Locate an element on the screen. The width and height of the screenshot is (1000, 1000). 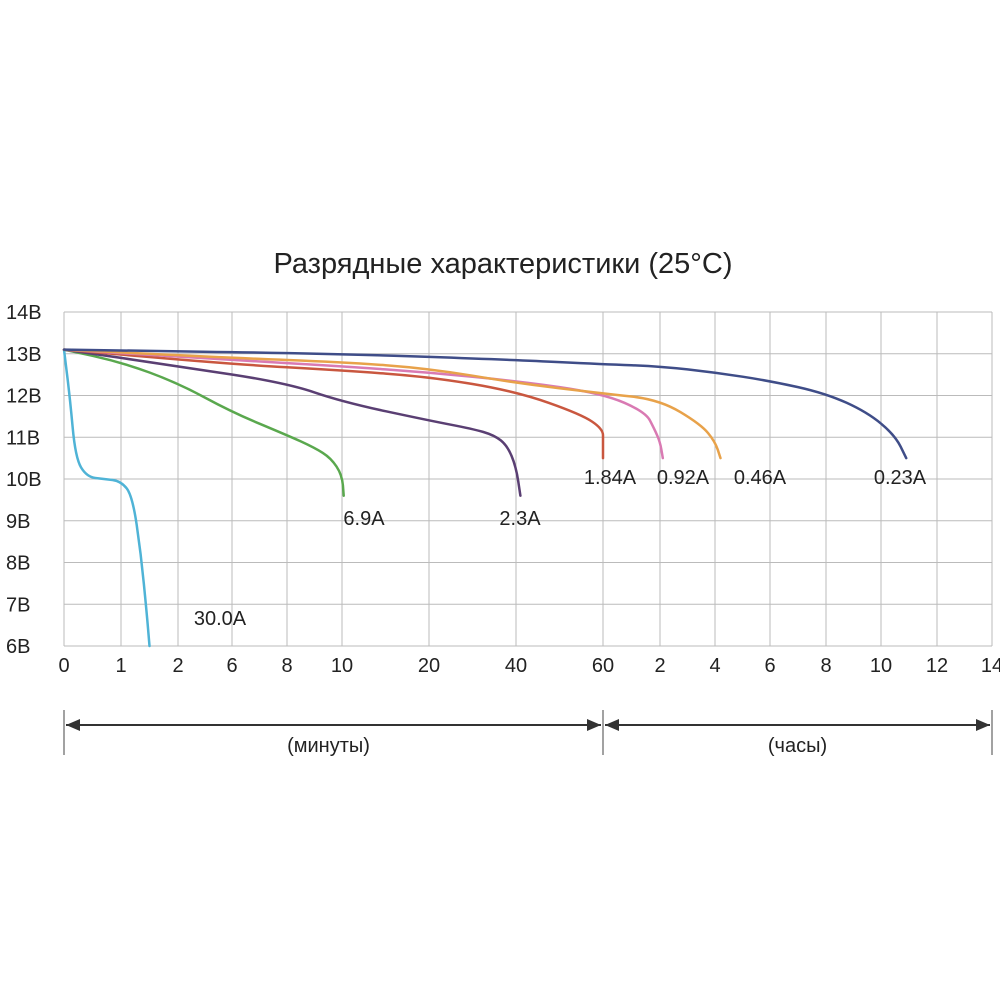
series-label: 0.46A is located at coordinates (760, 478).